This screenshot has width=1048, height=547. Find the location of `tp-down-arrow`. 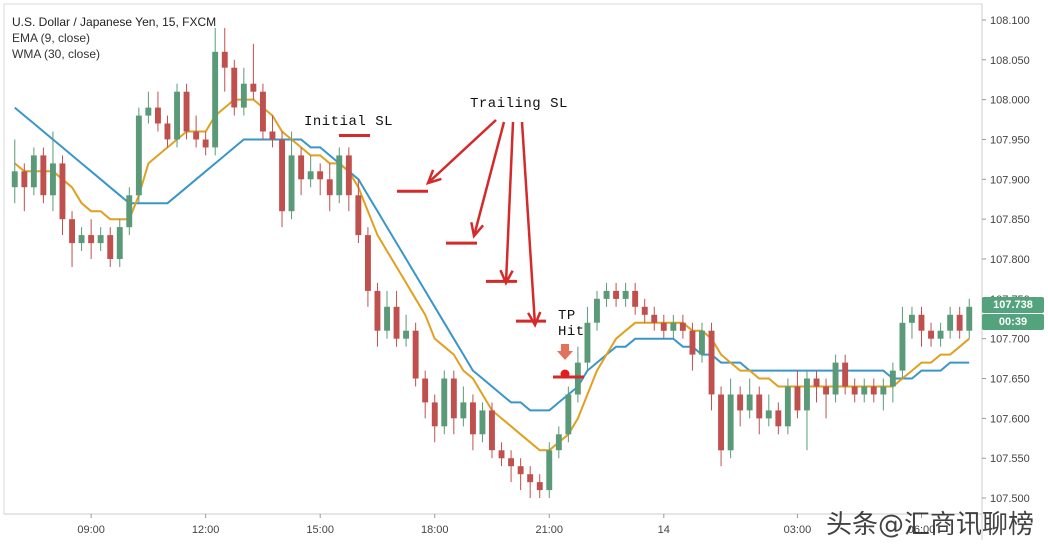

tp-down-arrow is located at coordinates (565, 352).